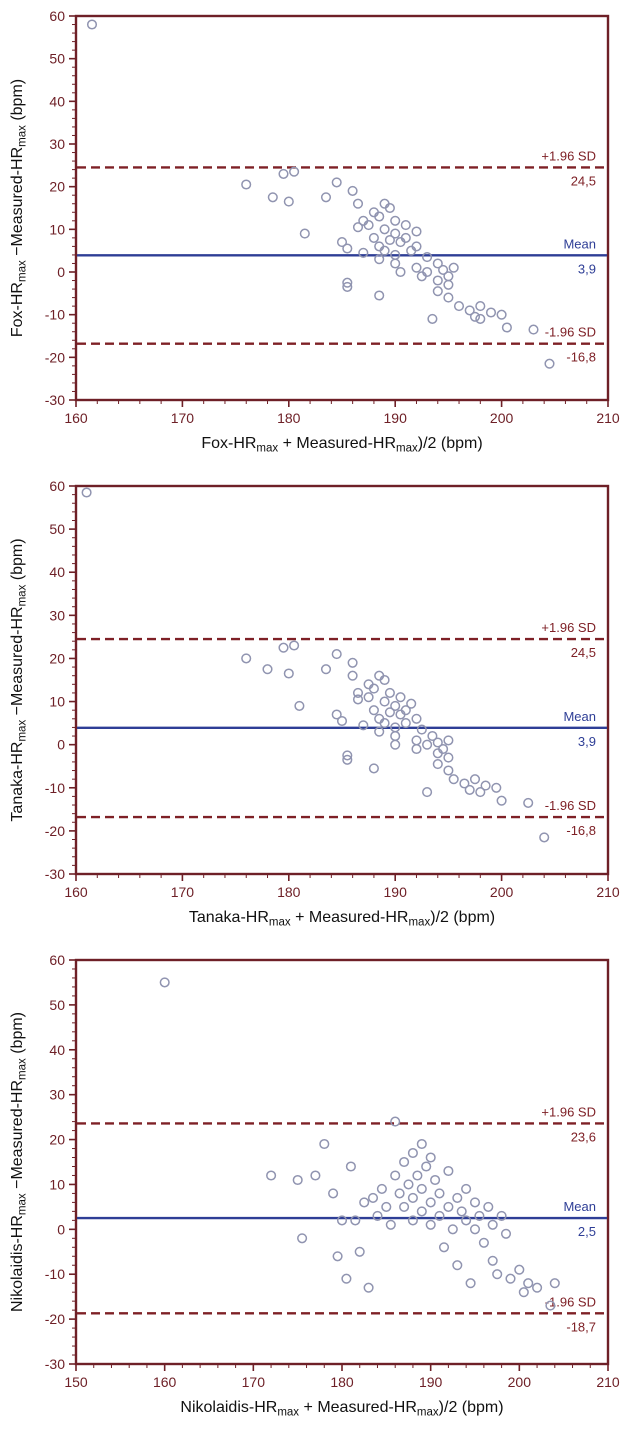  I want to click on lower-loa-value: -16,8, so click(581, 357).